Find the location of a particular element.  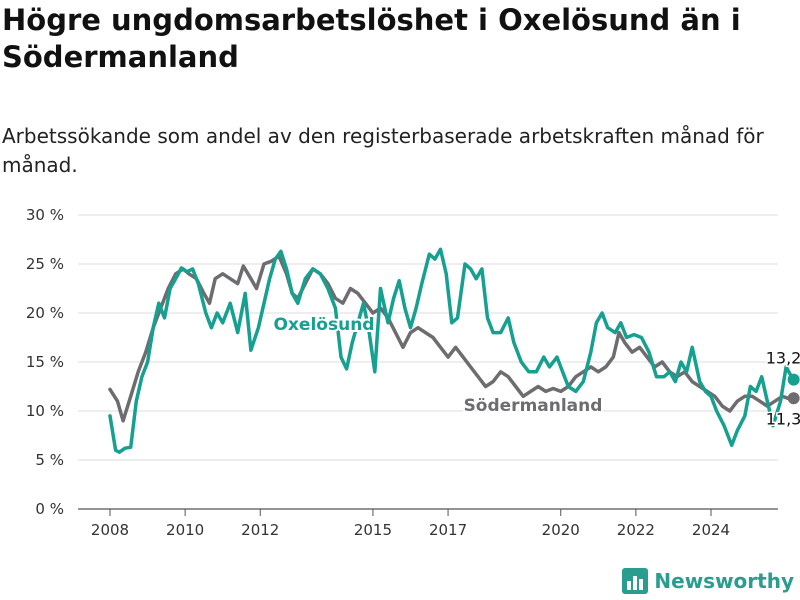

x-tick-label: 2010 is located at coordinates (185, 530).